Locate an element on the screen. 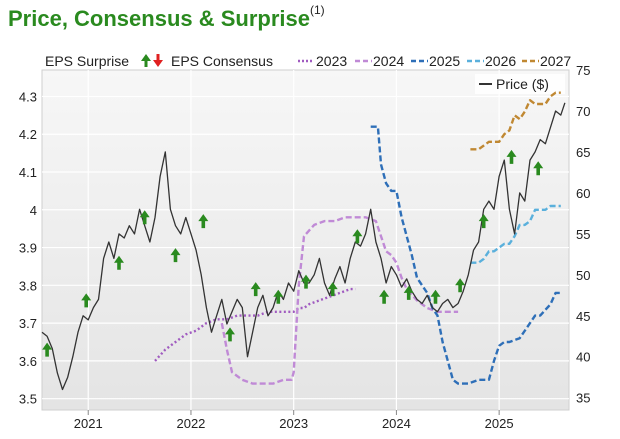  legend-arrow-down-icon is located at coordinates (158, 60).